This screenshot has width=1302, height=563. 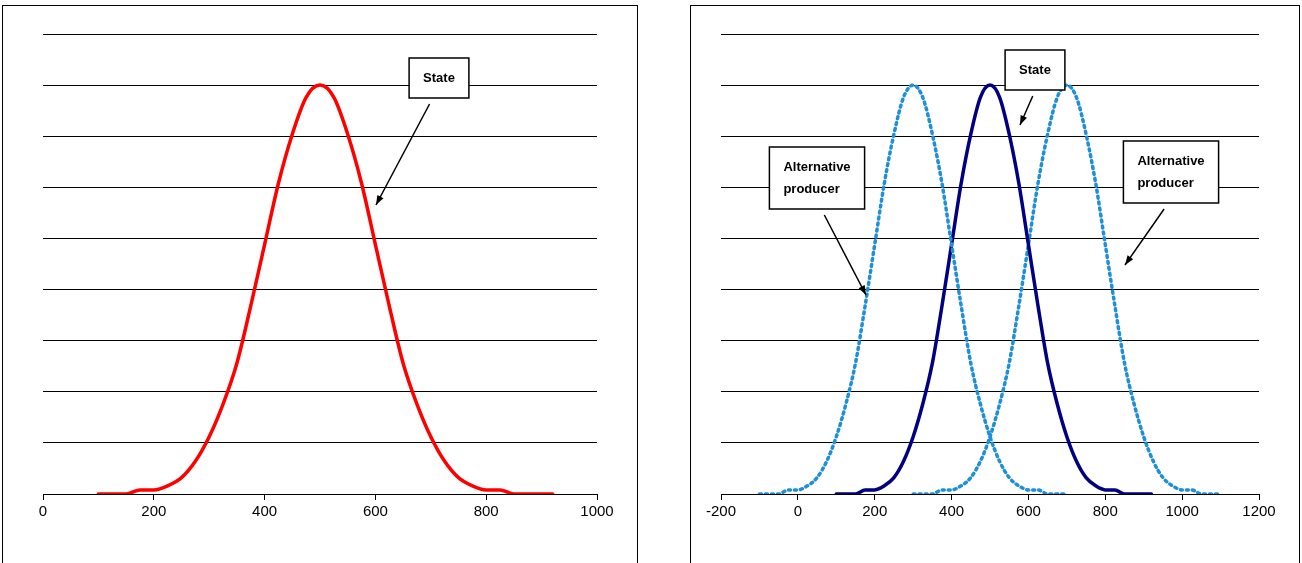 What do you see at coordinates (1259, 511) in the screenshot?
I see `x-tick-label: 1200` at bounding box center [1259, 511].